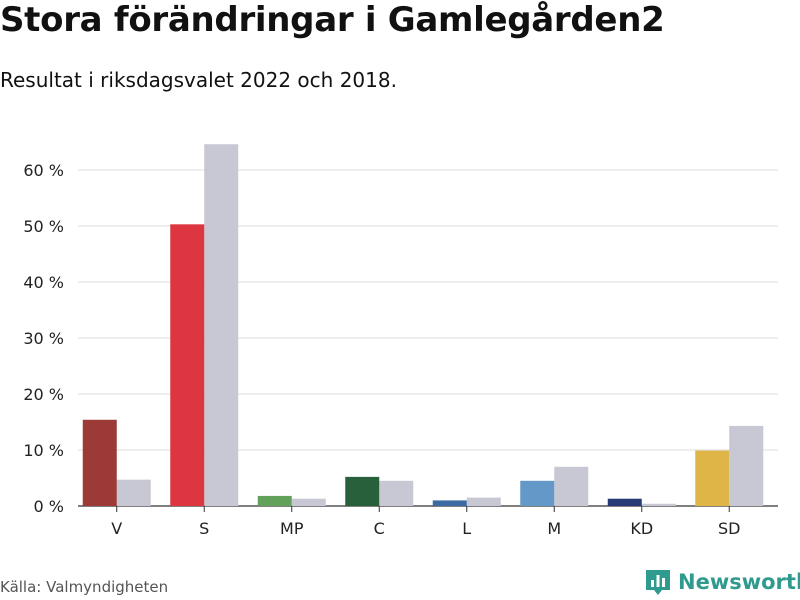 This screenshot has width=800, height=600. I want to click on y-tick-label: 0 %, so click(49, 506).